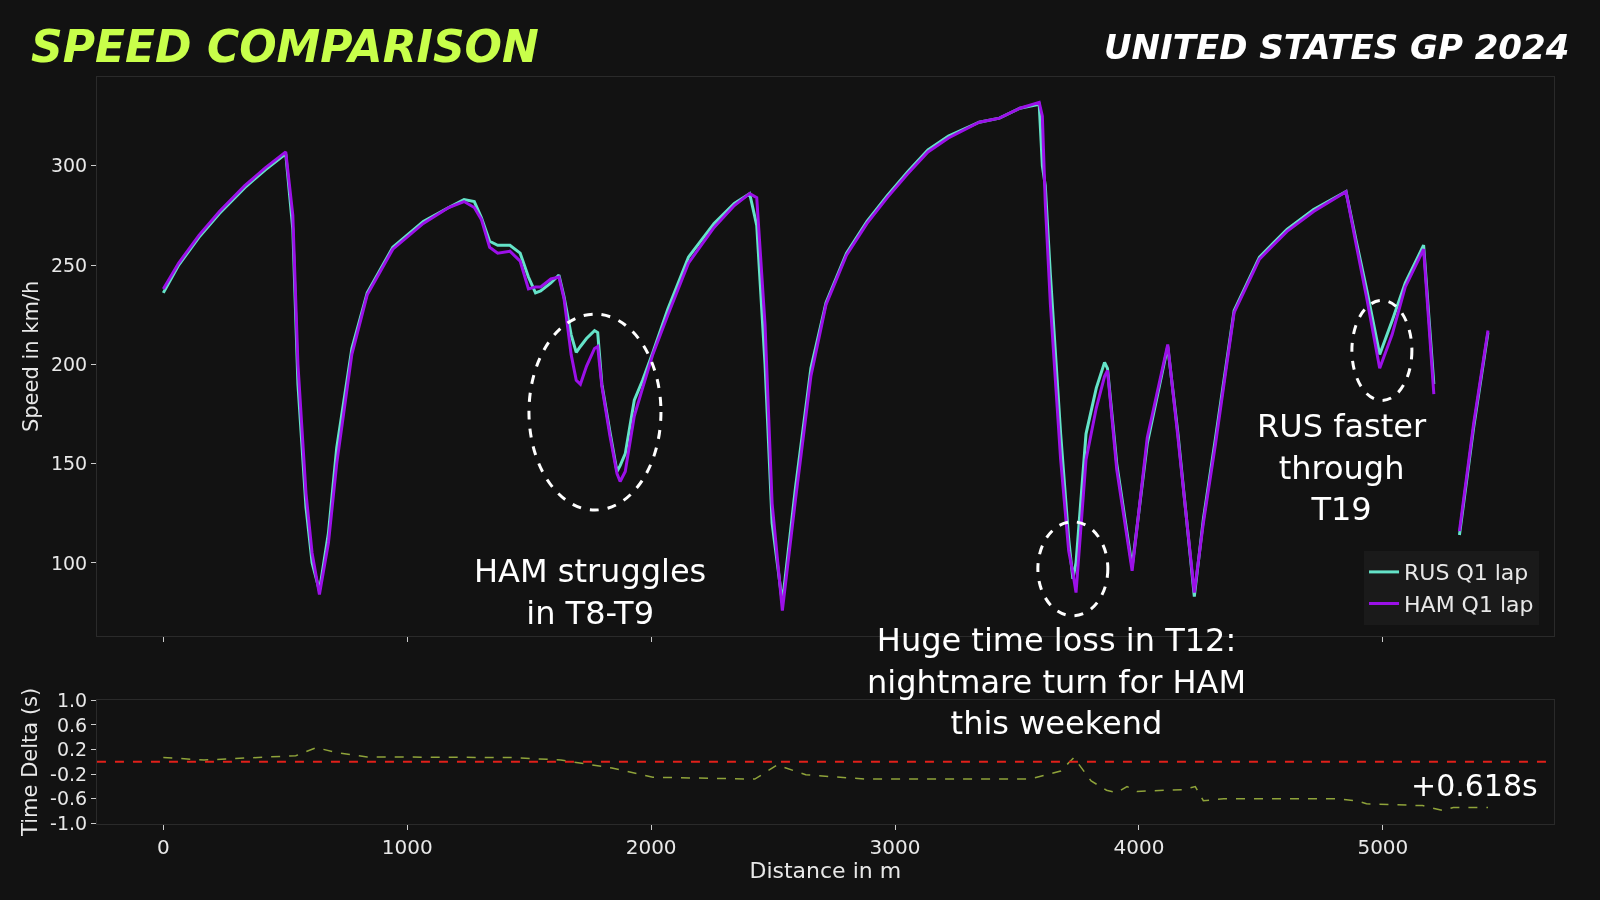 The height and width of the screenshot is (900, 1600). What do you see at coordinates (1057, 682) in the screenshot?
I see `annotation: Huge time loss in T12: nightmare turn for HAM this weekend` at bounding box center [1057, 682].